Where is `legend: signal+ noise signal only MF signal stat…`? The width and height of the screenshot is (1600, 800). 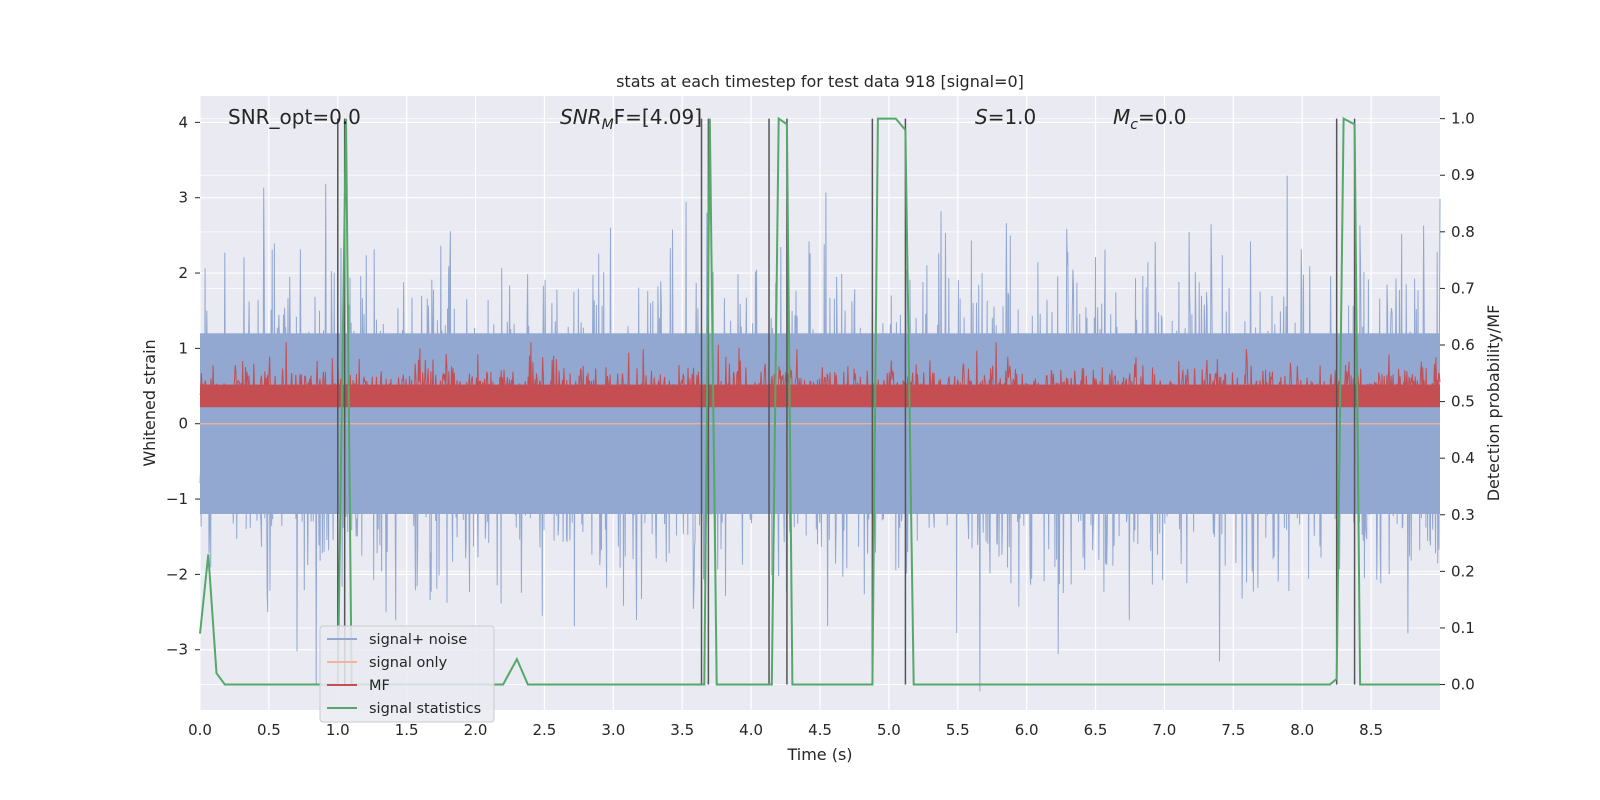 legend: signal+ noise signal only MF signal stat… is located at coordinates (407, 674).